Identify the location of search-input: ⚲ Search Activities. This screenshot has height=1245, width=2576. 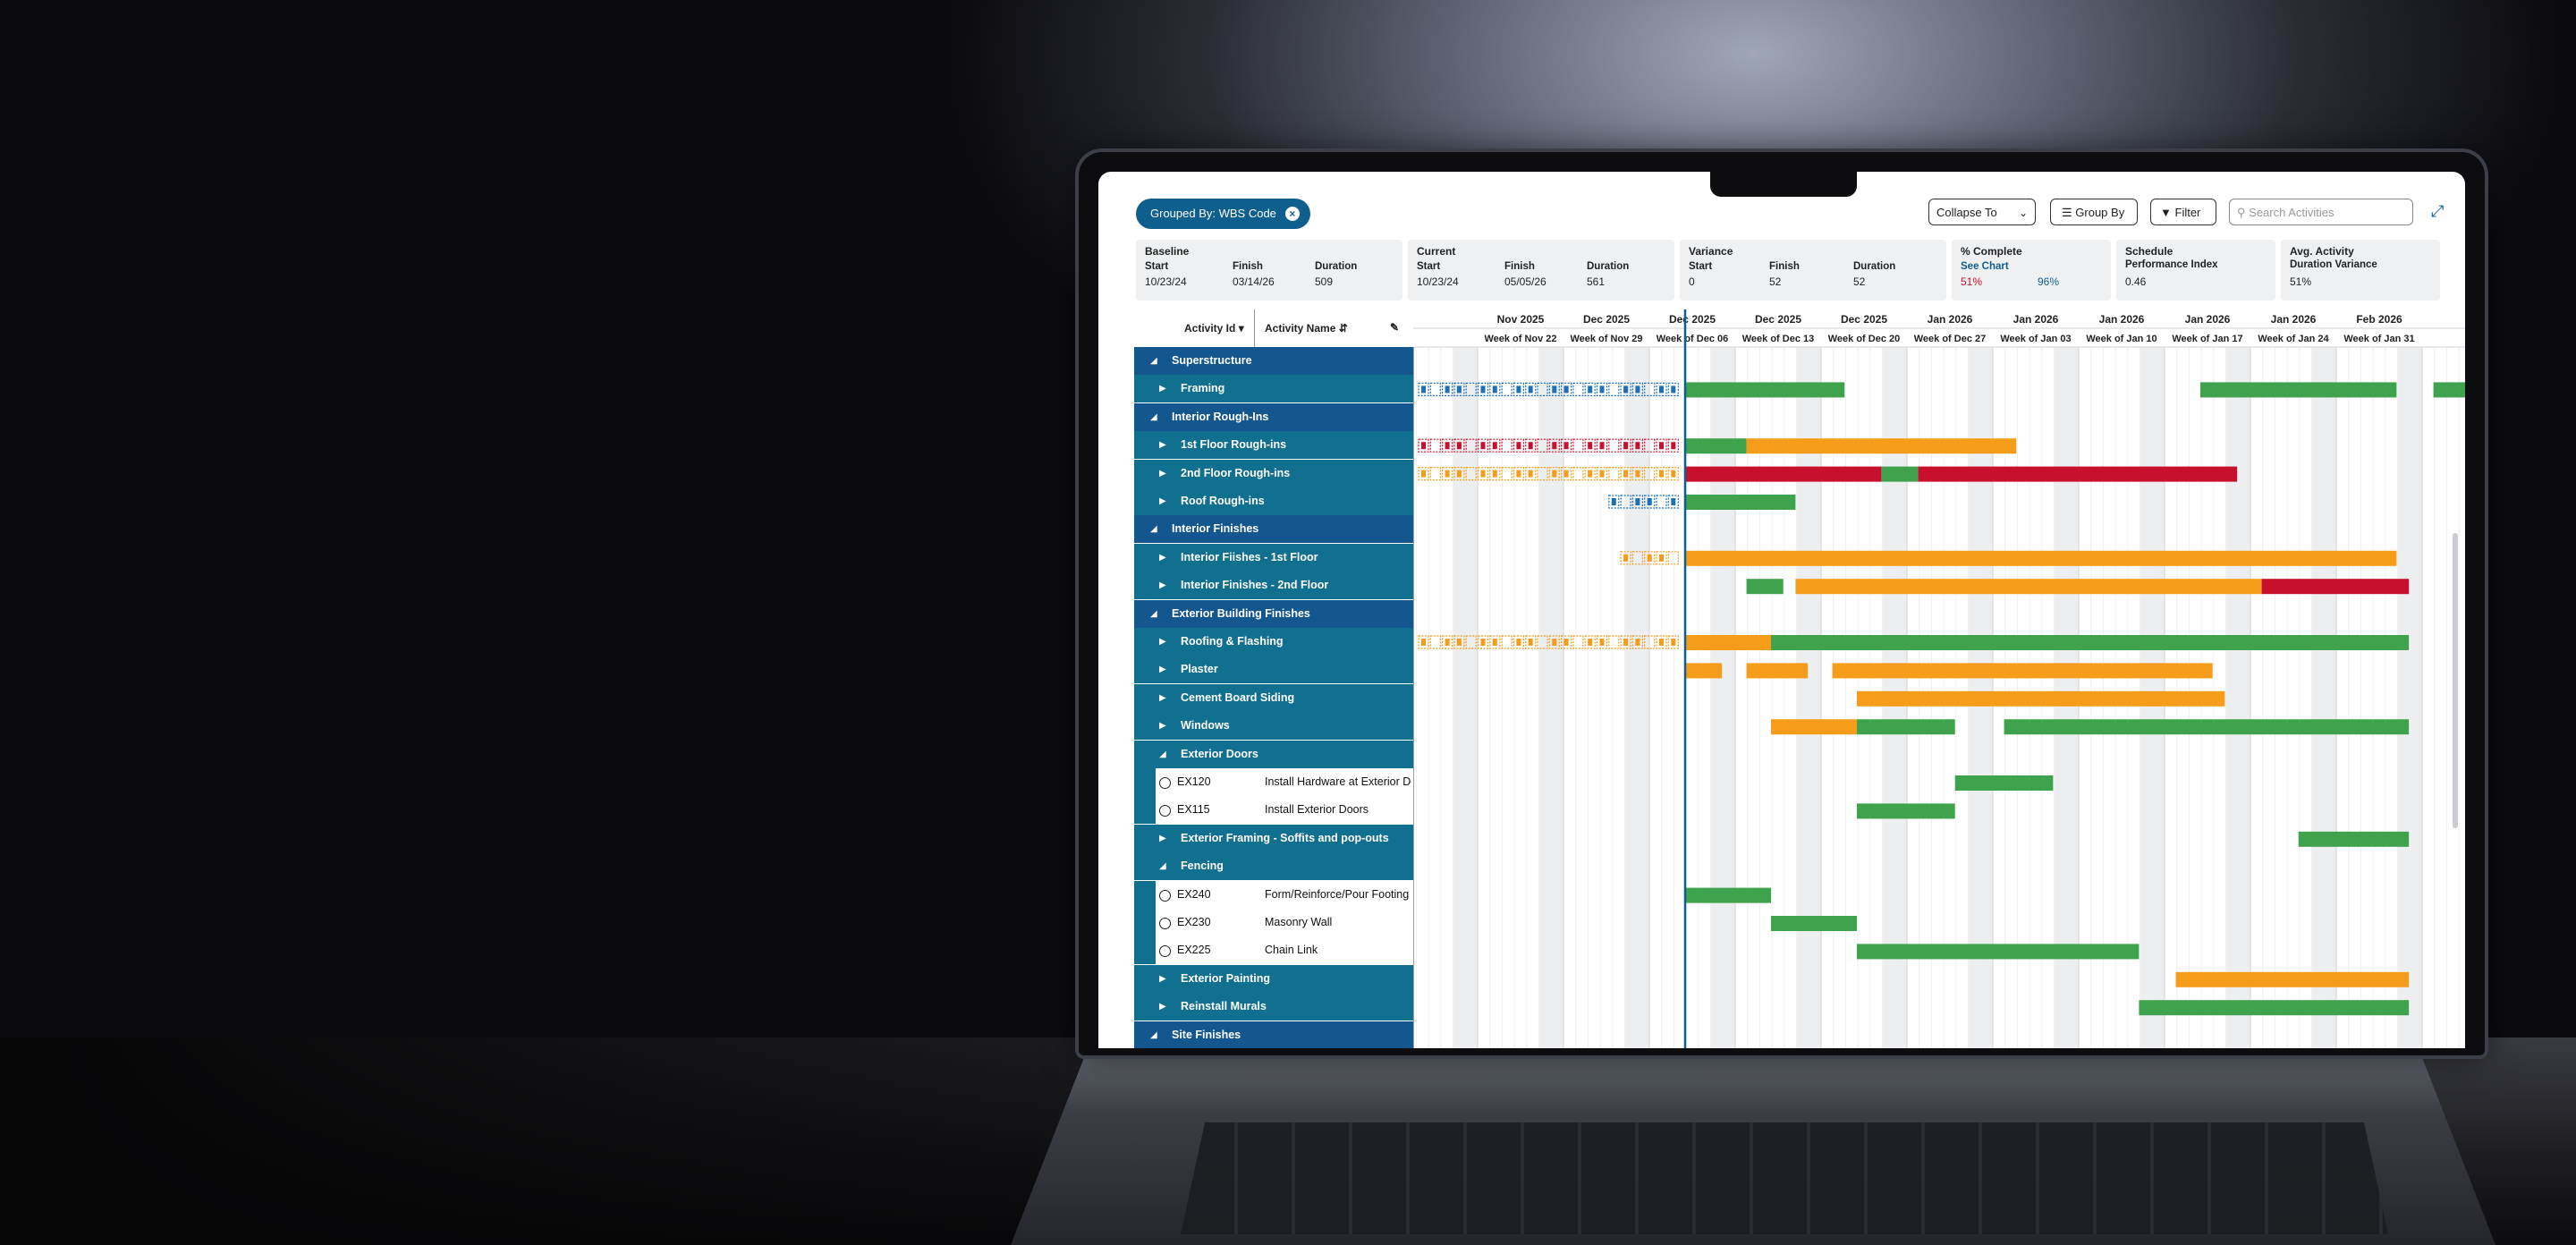
(2321, 212).